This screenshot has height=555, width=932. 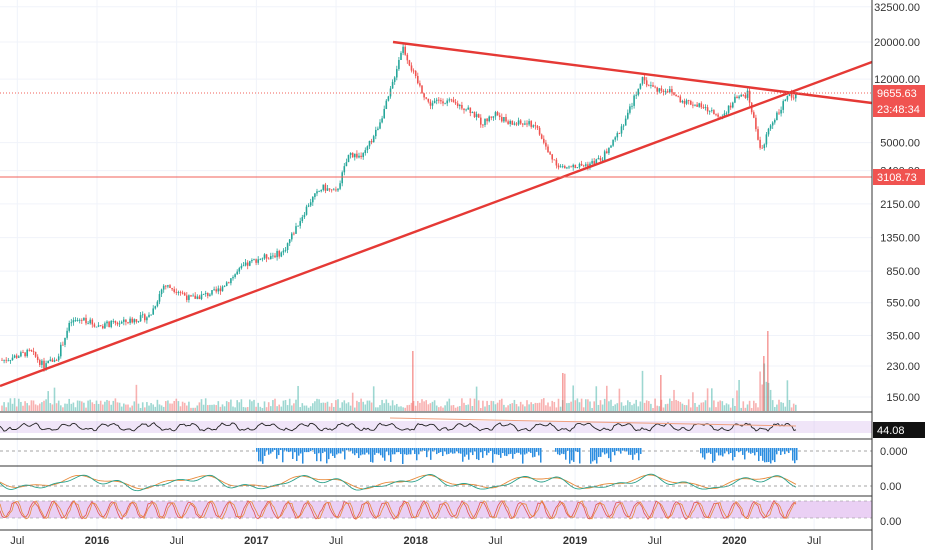 I want to click on price-tick-label: 550.00, so click(x=903, y=304).